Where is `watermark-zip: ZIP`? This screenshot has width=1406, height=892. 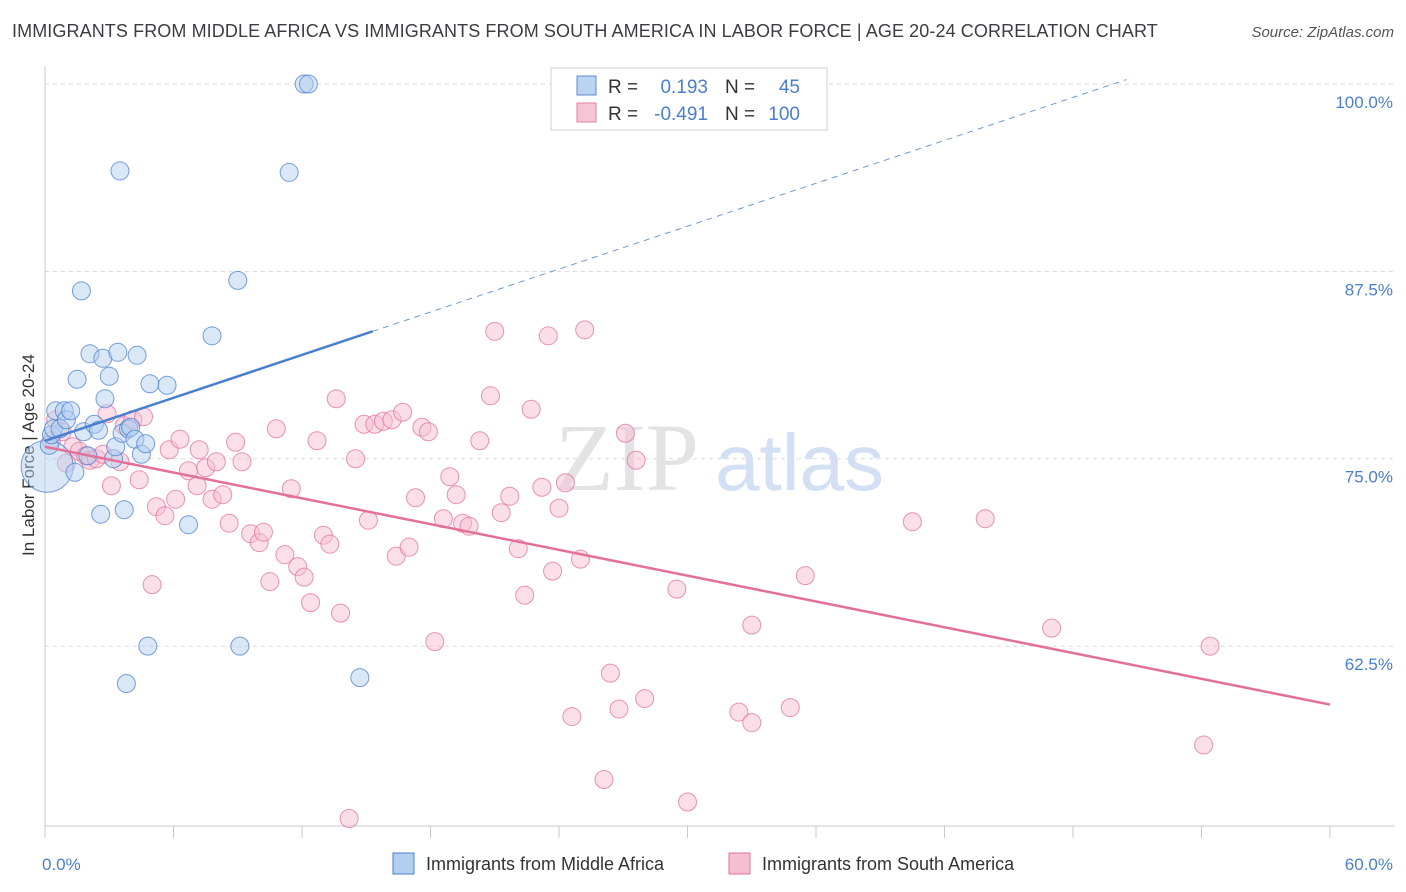
watermark-zip: ZIP is located at coordinates (627, 457).